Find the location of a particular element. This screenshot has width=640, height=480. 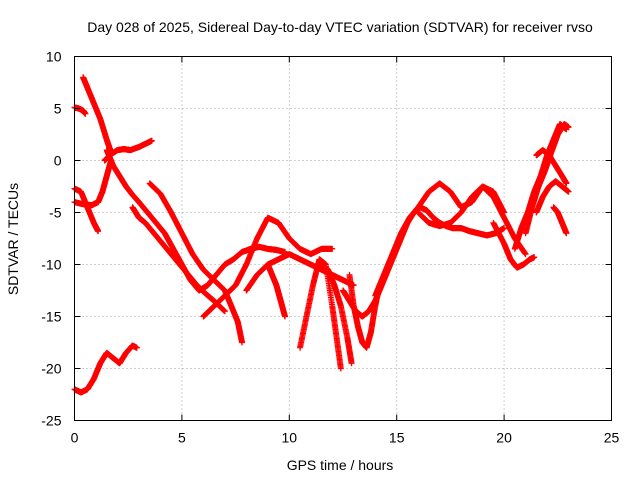

series-arc16 is located at coordinates (440, 239).